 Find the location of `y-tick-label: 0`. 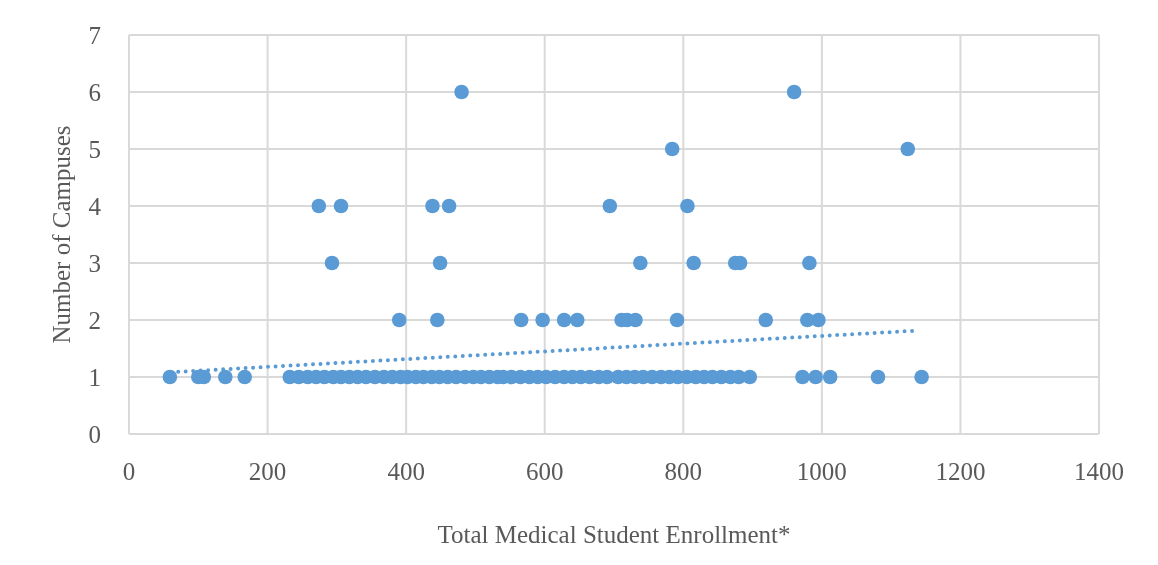

y-tick-label: 0 is located at coordinates (94, 434).